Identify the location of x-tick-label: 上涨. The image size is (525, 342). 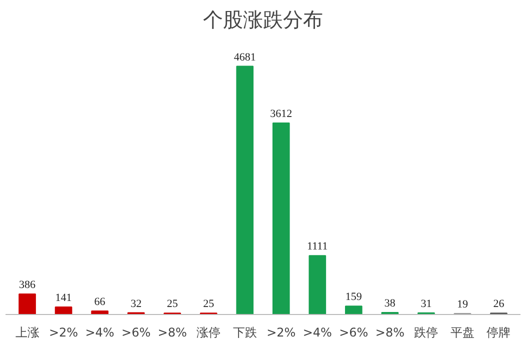
(27, 333).